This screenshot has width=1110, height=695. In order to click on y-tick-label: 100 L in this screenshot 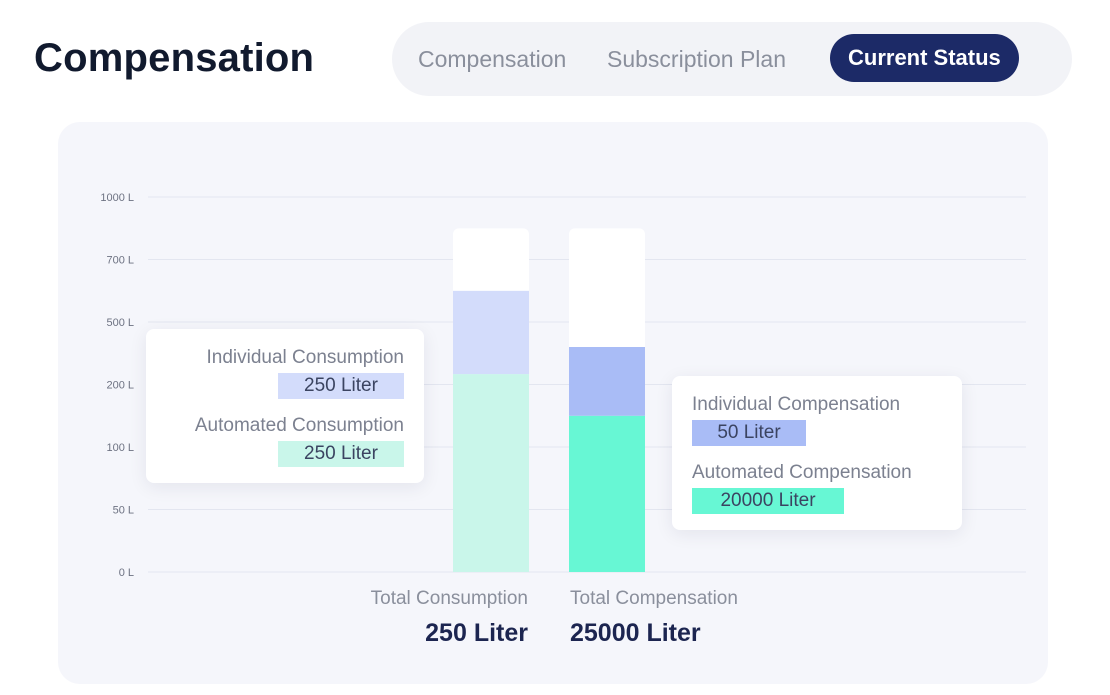, I will do `click(120, 448)`.